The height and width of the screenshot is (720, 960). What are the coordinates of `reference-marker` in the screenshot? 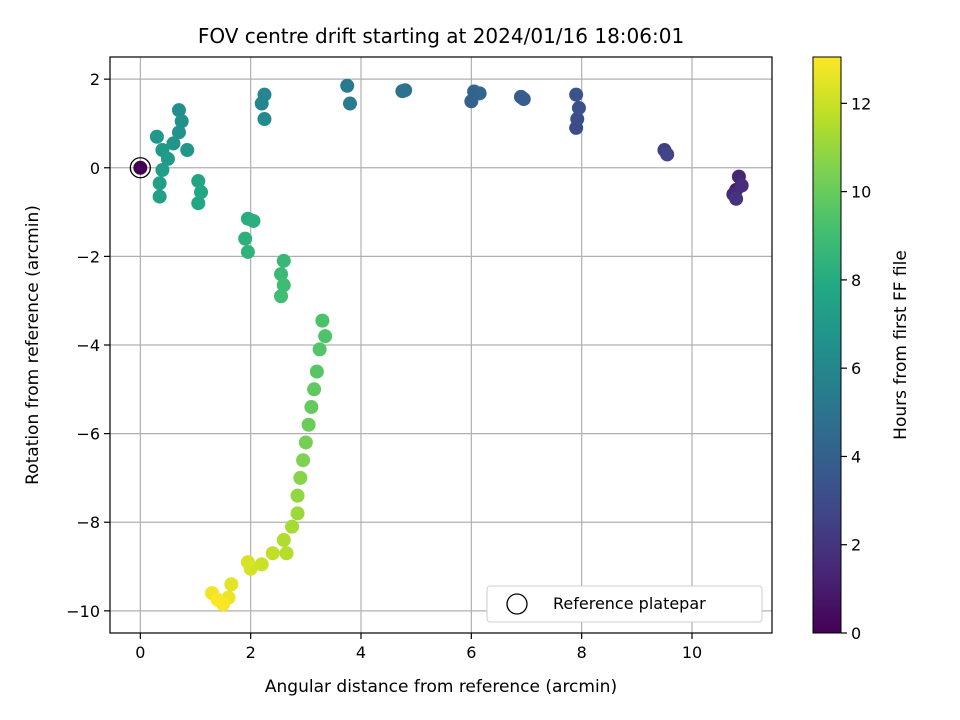 It's located at (140, 168).